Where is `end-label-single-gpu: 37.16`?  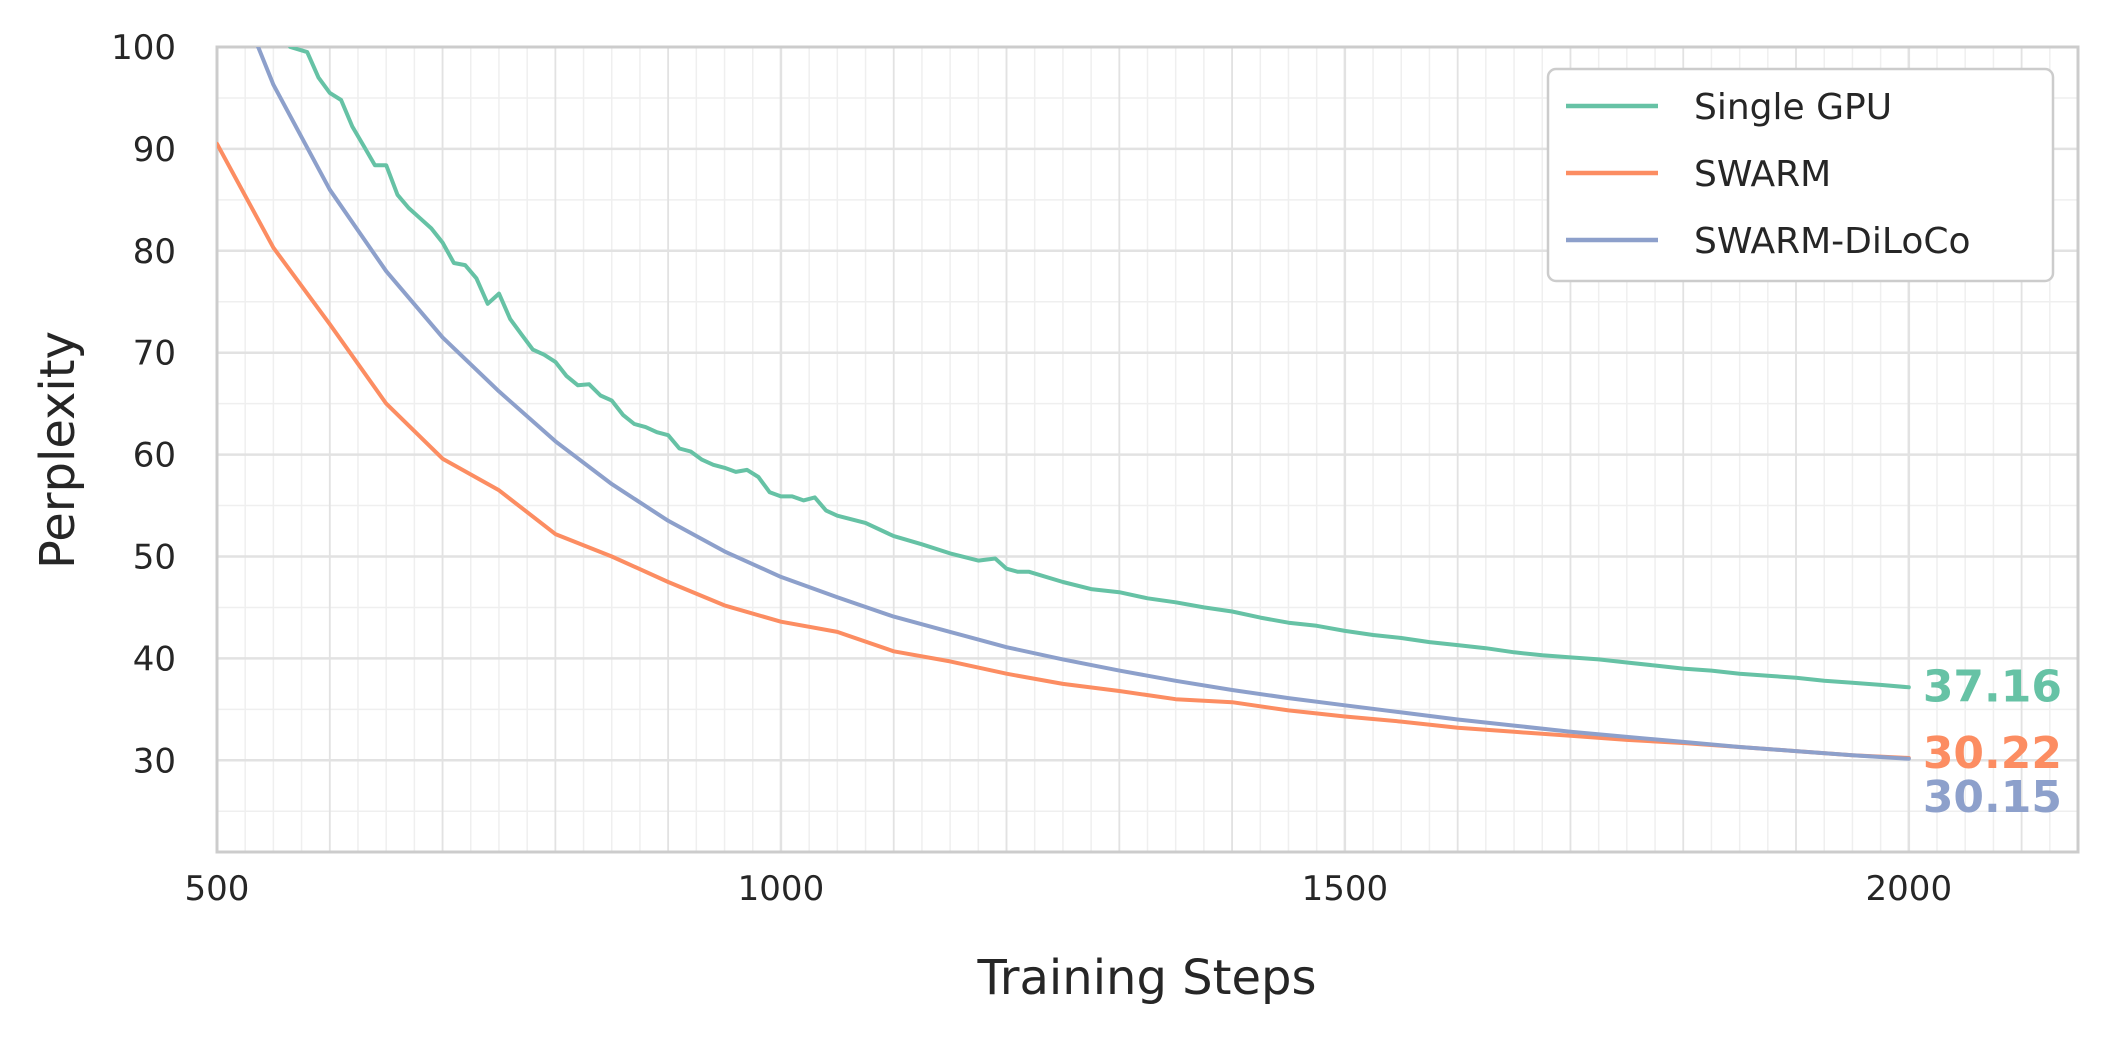
end-label-single-gpu: 37.16 is located at coordinates (1992, 686).